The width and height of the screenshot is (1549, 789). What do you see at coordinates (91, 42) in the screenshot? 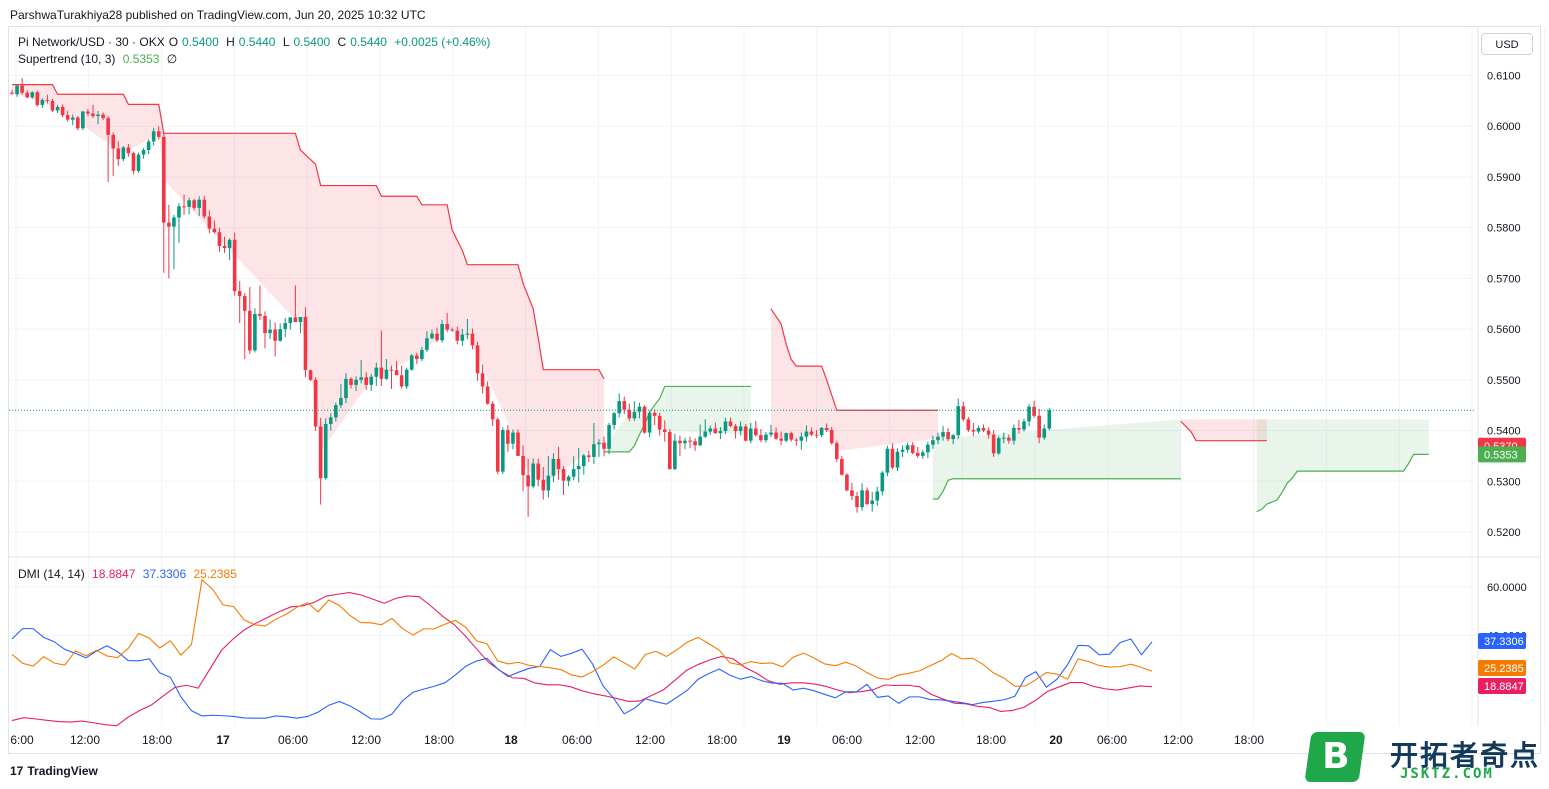
I see `legend-symbol: Pi Network/USD · 30 · OKX` at bounding box center [91, 42].